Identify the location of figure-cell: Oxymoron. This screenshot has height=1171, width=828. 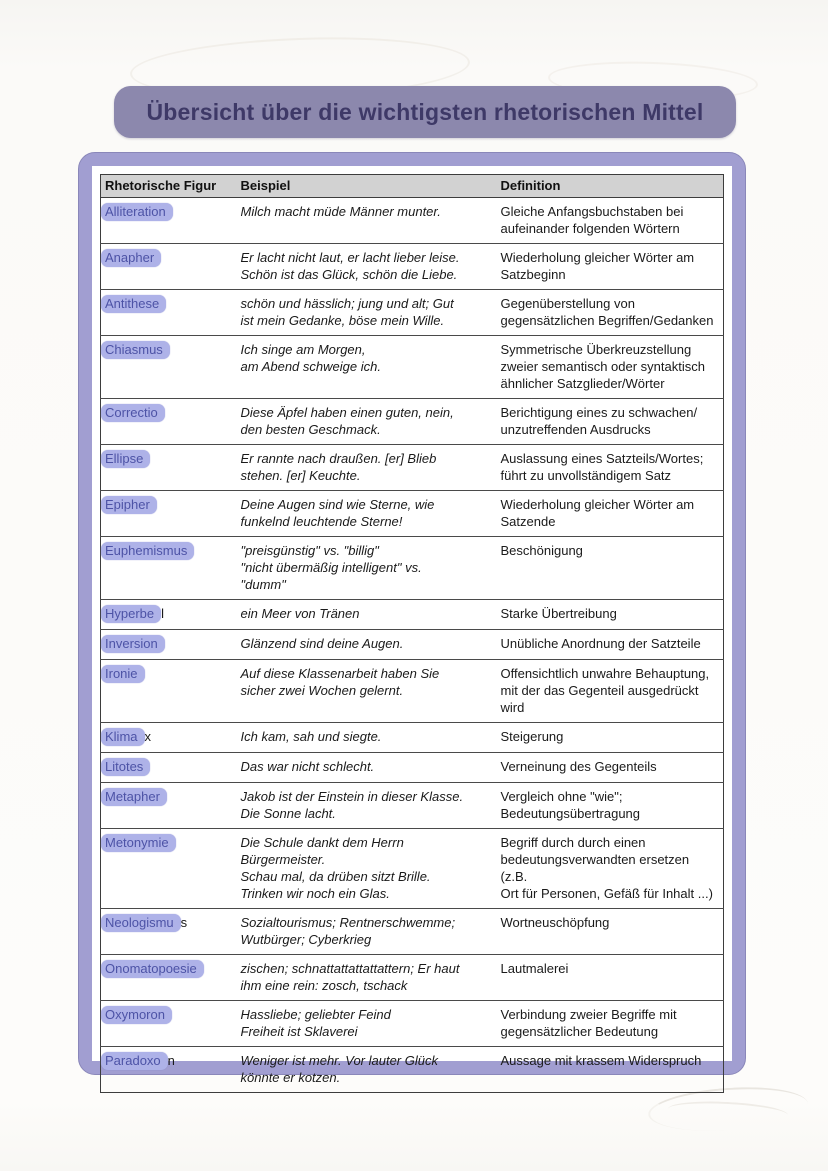
(168, 1023).